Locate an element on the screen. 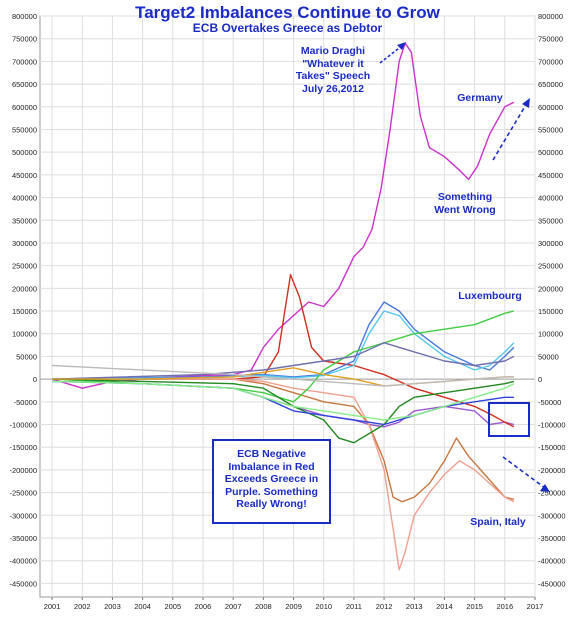 Image resolution: width=575 pixels, height=623 pixels. y-tick-label-left: -250000 is located at coordinates (23, 493).